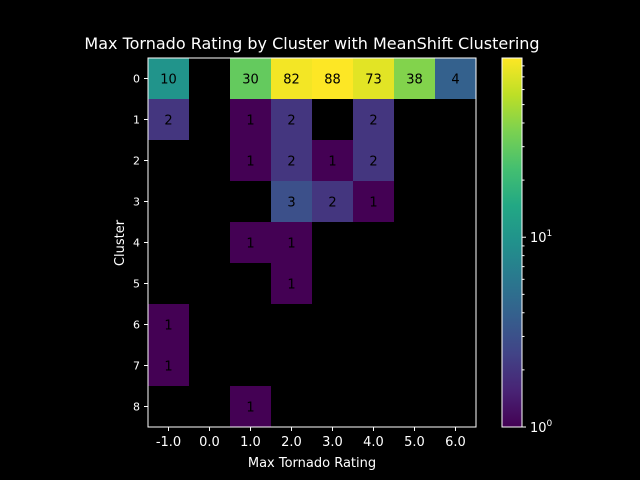 The height and width of the screenshot is (480, 640). I want to click on cell-value-label: 10, so click(168, 80).